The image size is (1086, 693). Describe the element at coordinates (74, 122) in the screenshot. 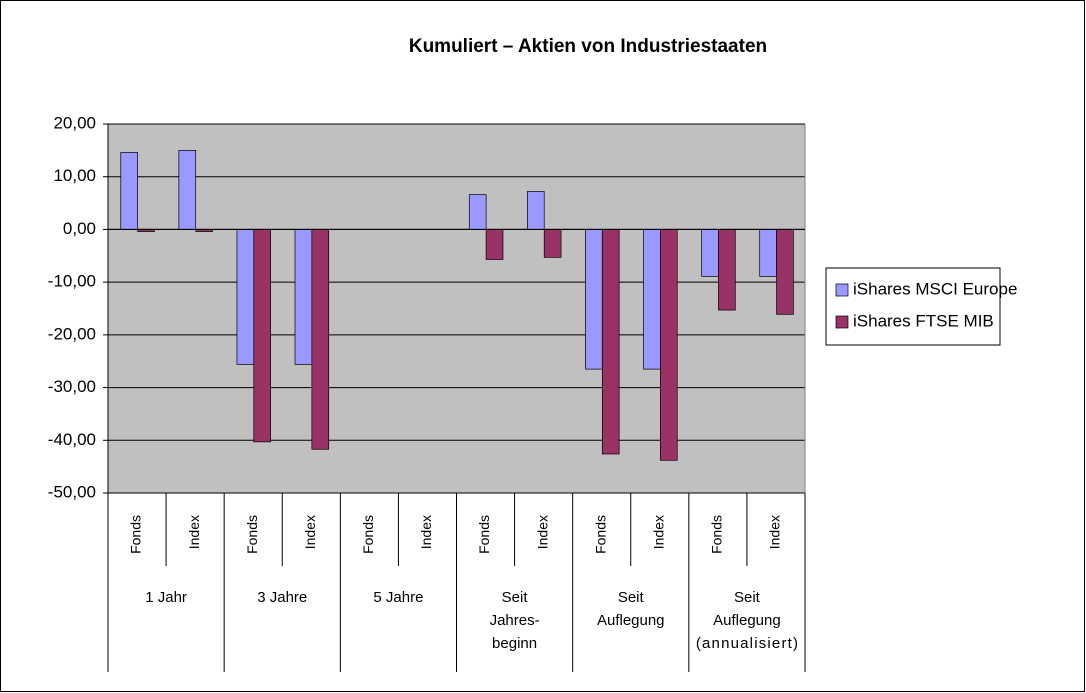

I see `y-tick-label: 20,00` at that location.